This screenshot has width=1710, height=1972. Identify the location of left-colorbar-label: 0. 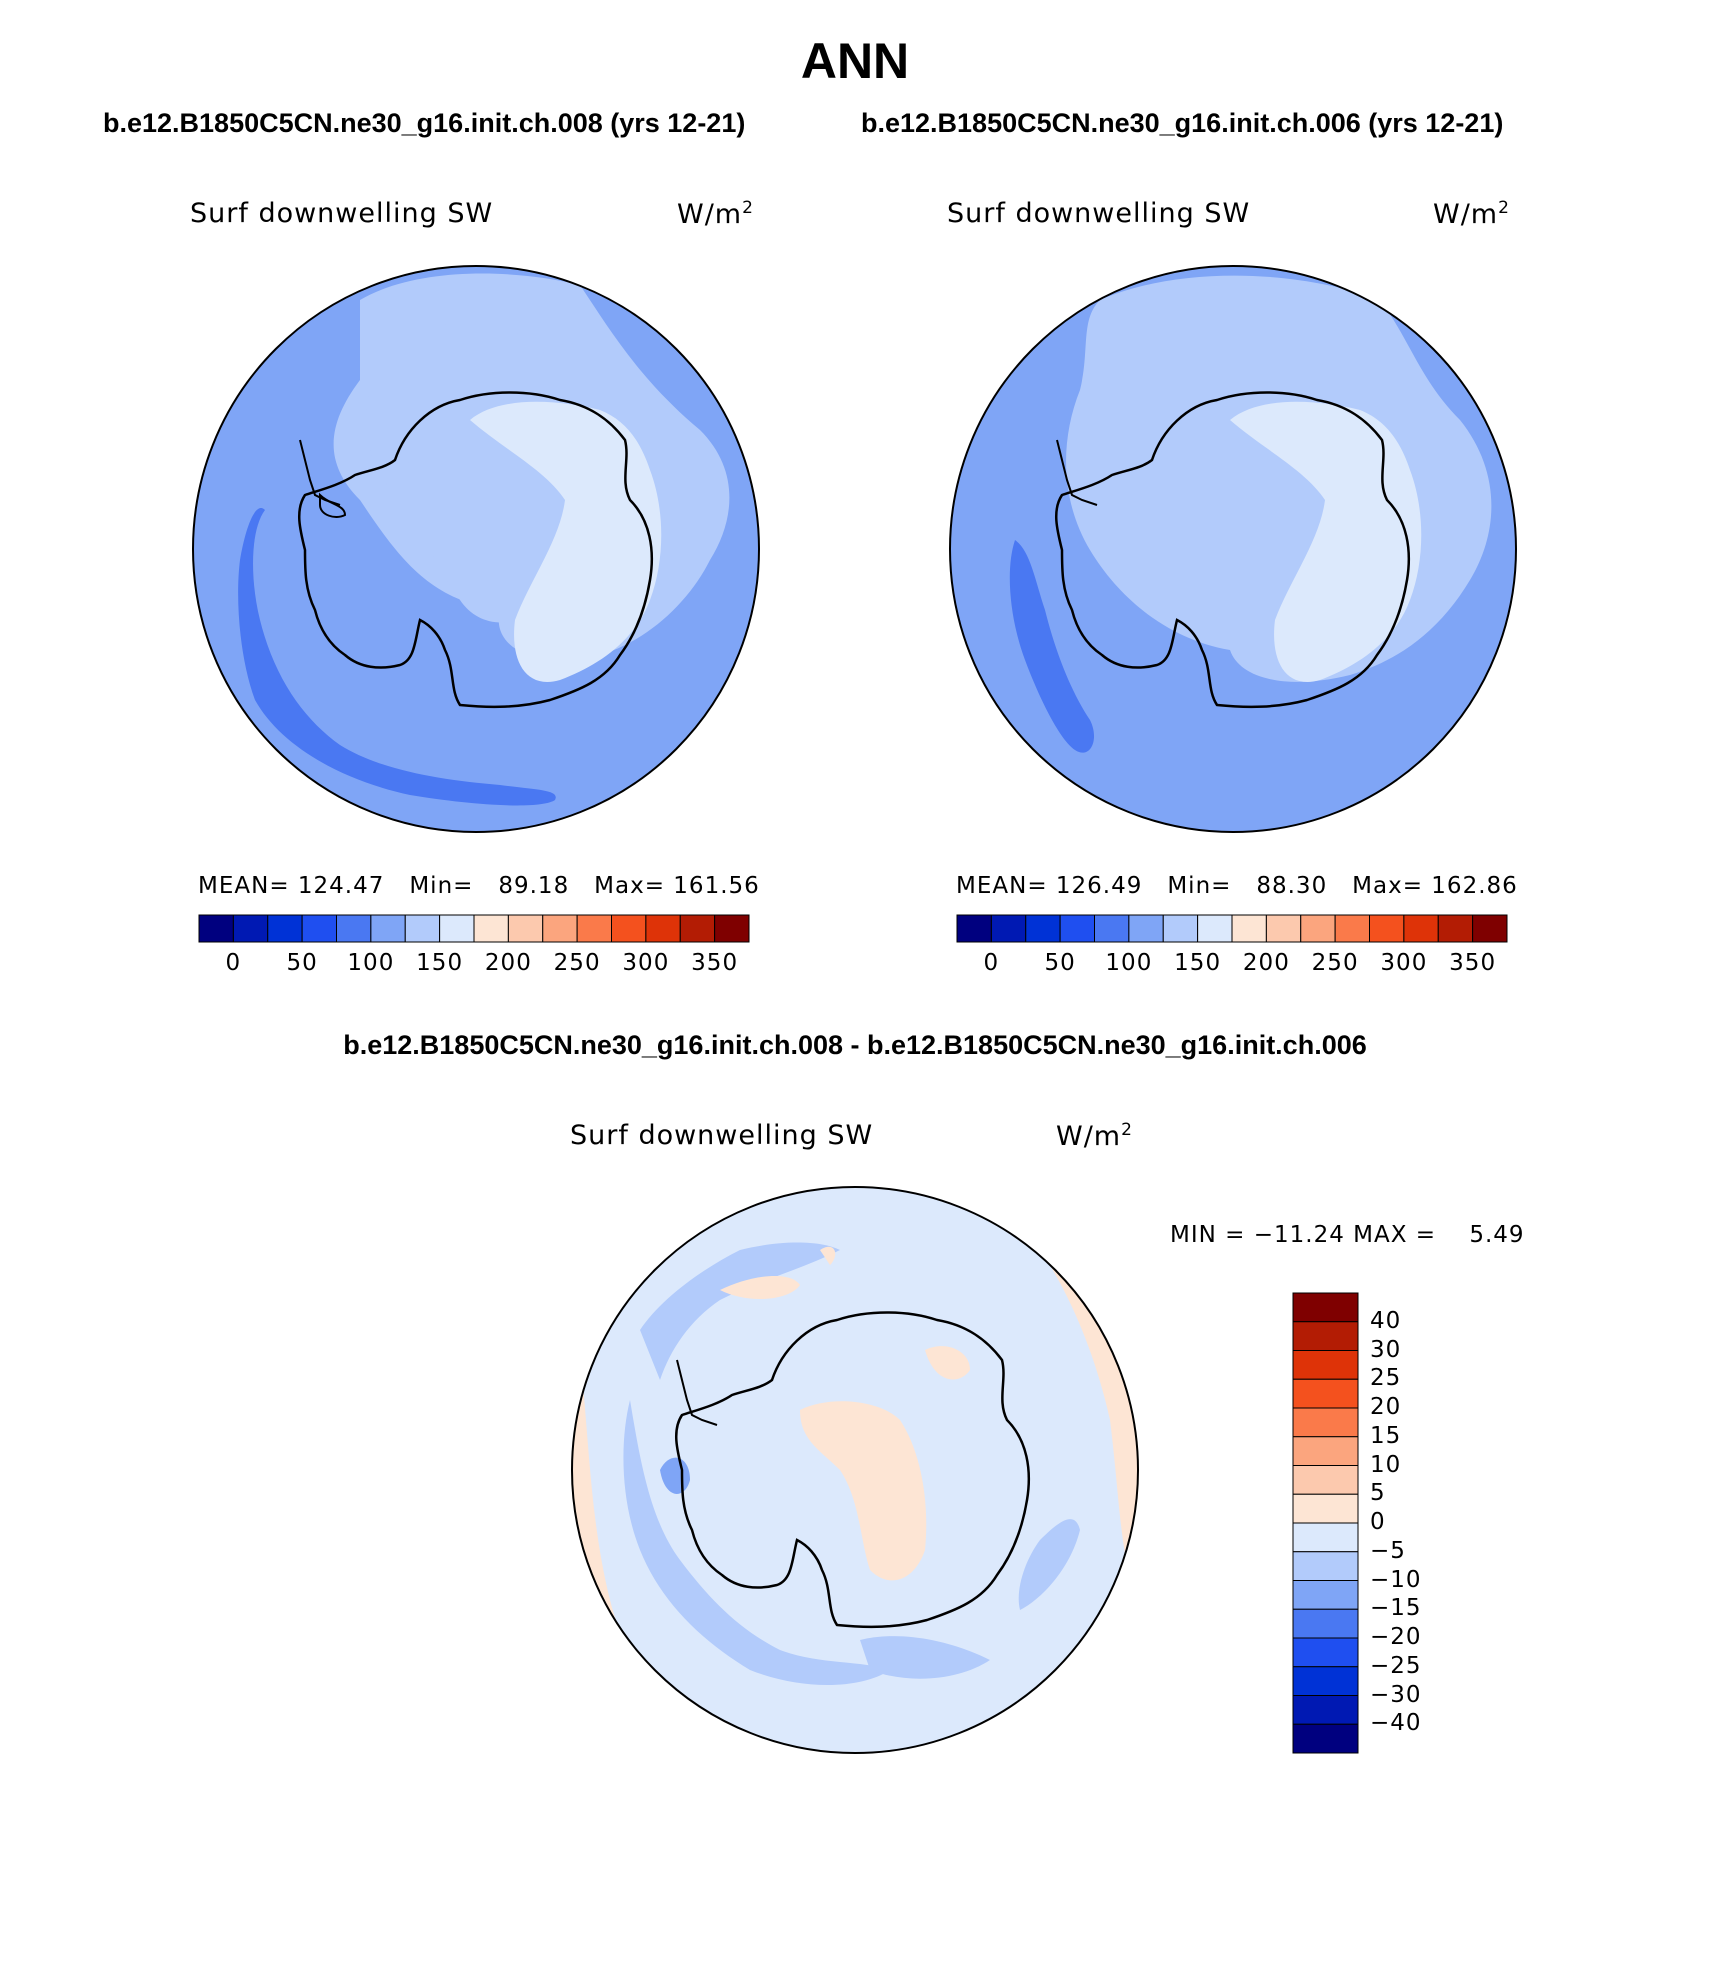
(233, 963).